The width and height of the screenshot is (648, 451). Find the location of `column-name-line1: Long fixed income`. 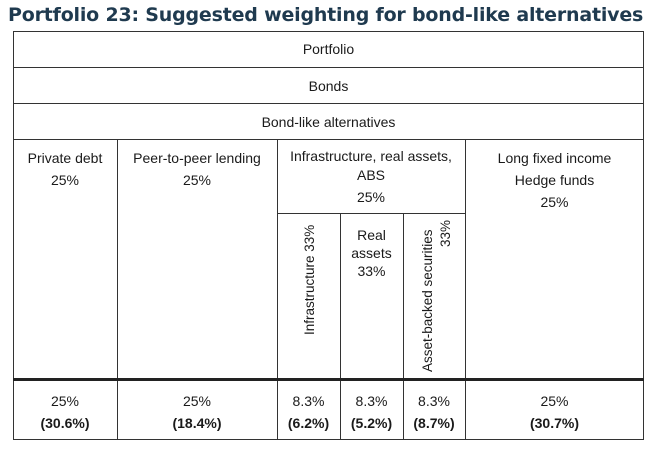

column-name-line1: Long fixed income is located at coordinates (554, 158).